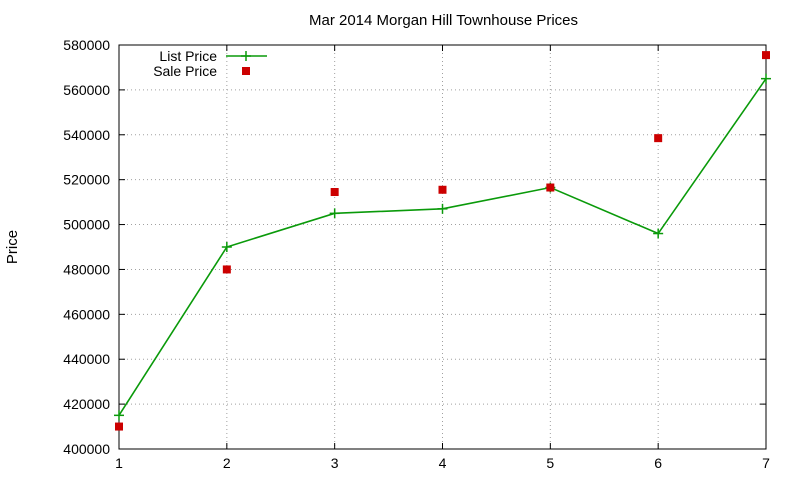 Image resolution: width=800 pixels, height=480 pixels. I want to click on x-tick-label: 4, so click(443, 463).